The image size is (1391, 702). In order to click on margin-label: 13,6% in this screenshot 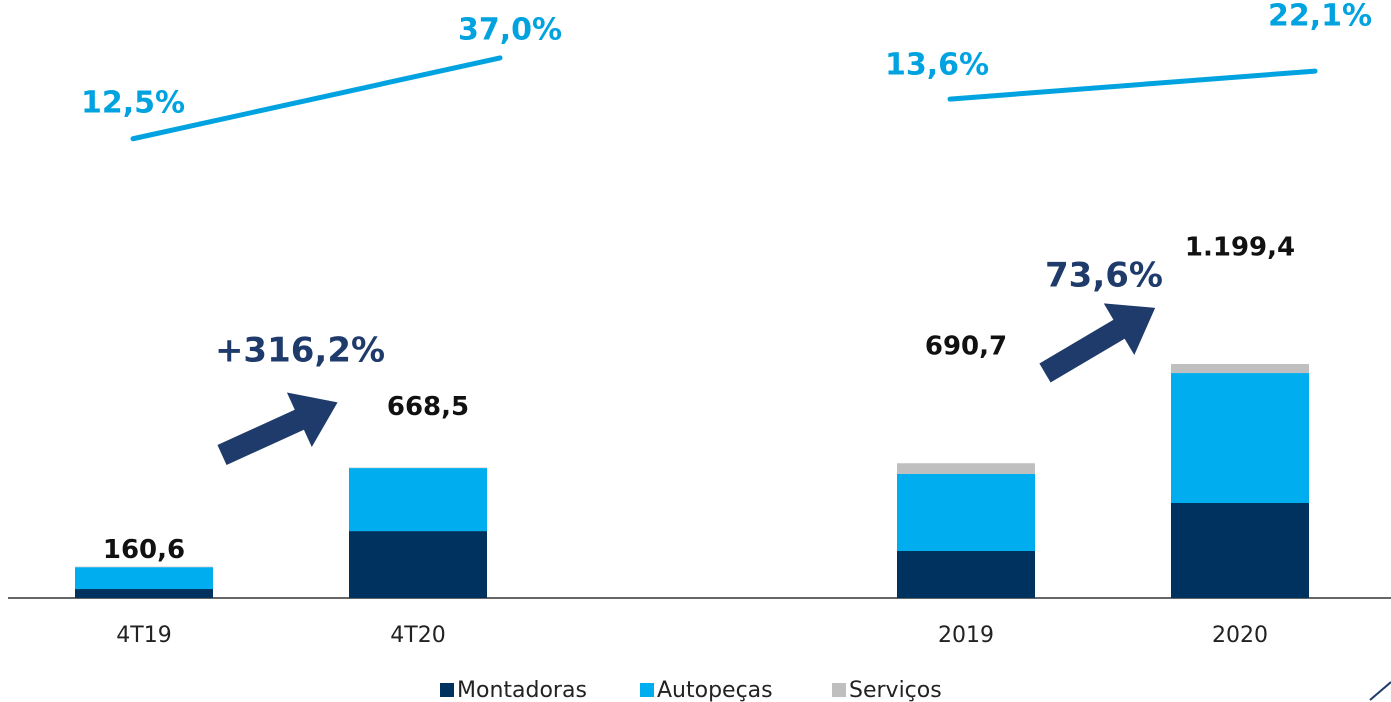, I will do `click(937, 65)`.